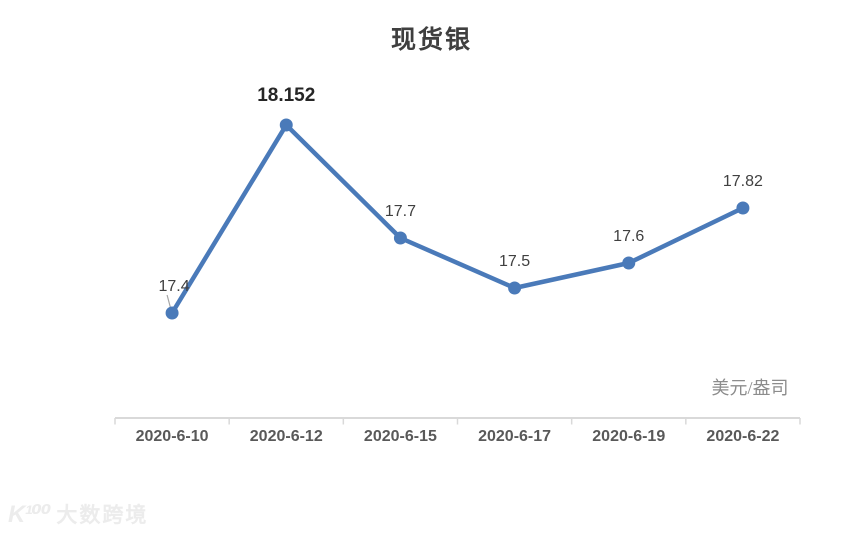 Image resolution: width=863 pixels, height=535 pixels. What do you see at coordinates (750, 388) in the screenshot?
I see `axis-unit-label: 美元/盎司` at bounding box center [750, 388].